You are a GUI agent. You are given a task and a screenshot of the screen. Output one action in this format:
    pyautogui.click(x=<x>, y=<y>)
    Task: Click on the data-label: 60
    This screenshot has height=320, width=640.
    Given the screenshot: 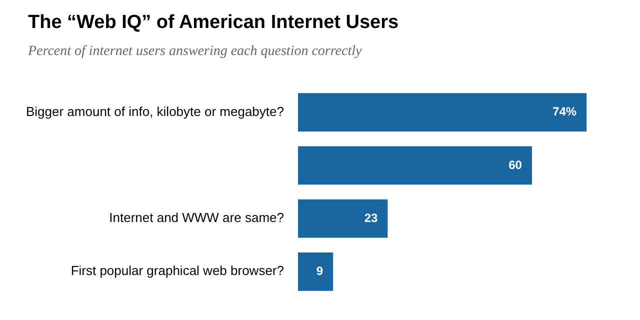 What is the action you would take?
    pyautogui.click(x=515, y=165)
    